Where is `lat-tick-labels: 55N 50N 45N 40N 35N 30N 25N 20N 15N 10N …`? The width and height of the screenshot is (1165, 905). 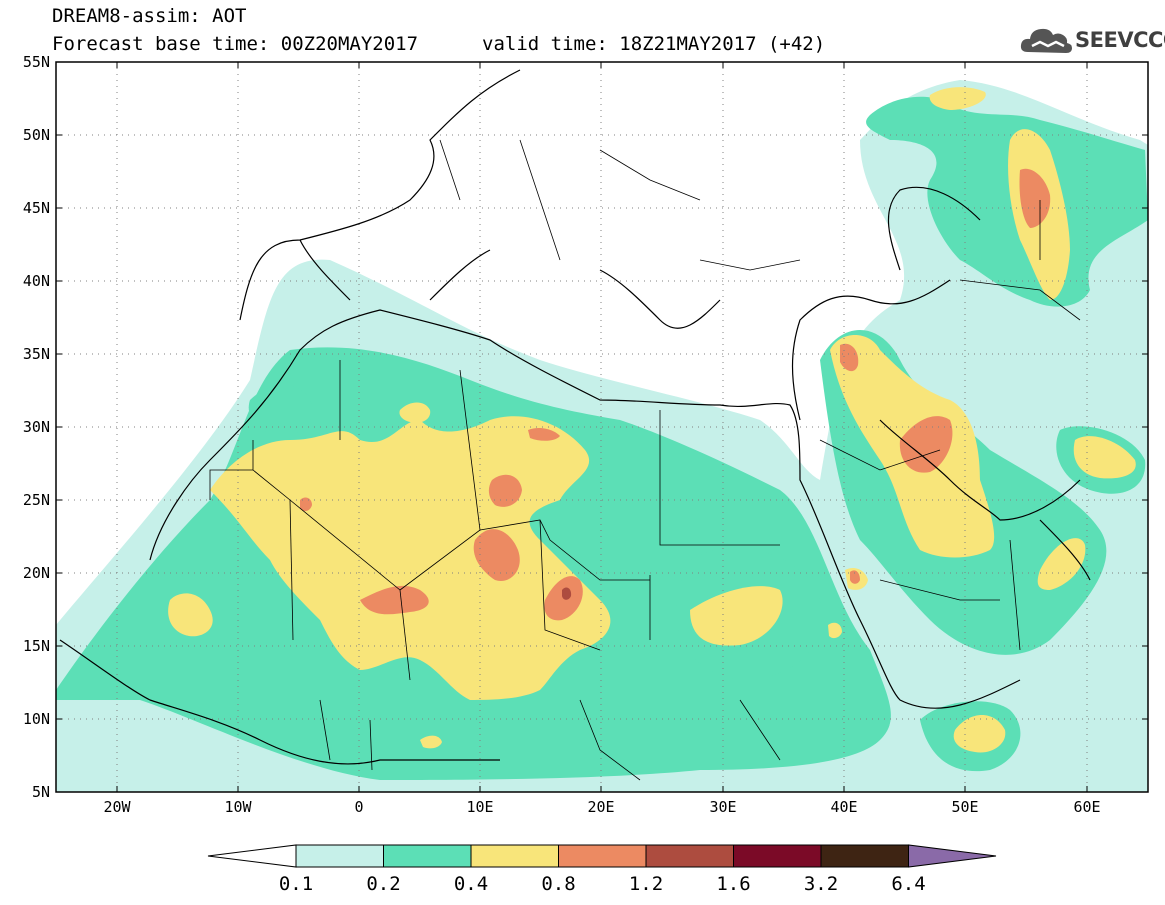 lat-tick-labels: 55N 50N 45N 40N 35N 30N 25N 20N 15N 10N … is located at coordinates (36, 427).